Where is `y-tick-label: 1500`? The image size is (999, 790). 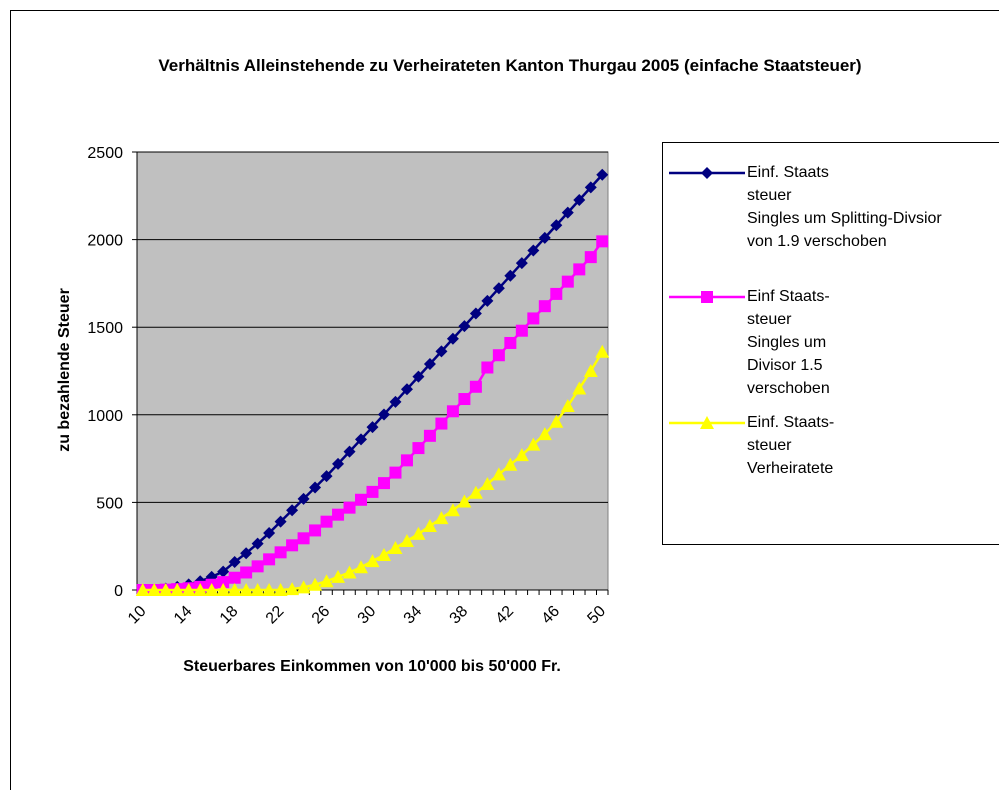 y-tick-label: 1500 is located at coordinates (105, 328).